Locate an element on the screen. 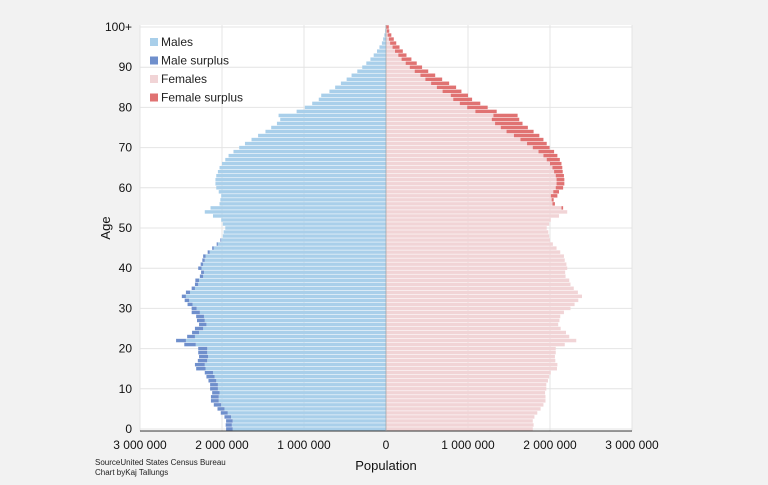 This screenshot has height=485, width=768. legend-label: Male surplus is located at coordinates (195, 61).